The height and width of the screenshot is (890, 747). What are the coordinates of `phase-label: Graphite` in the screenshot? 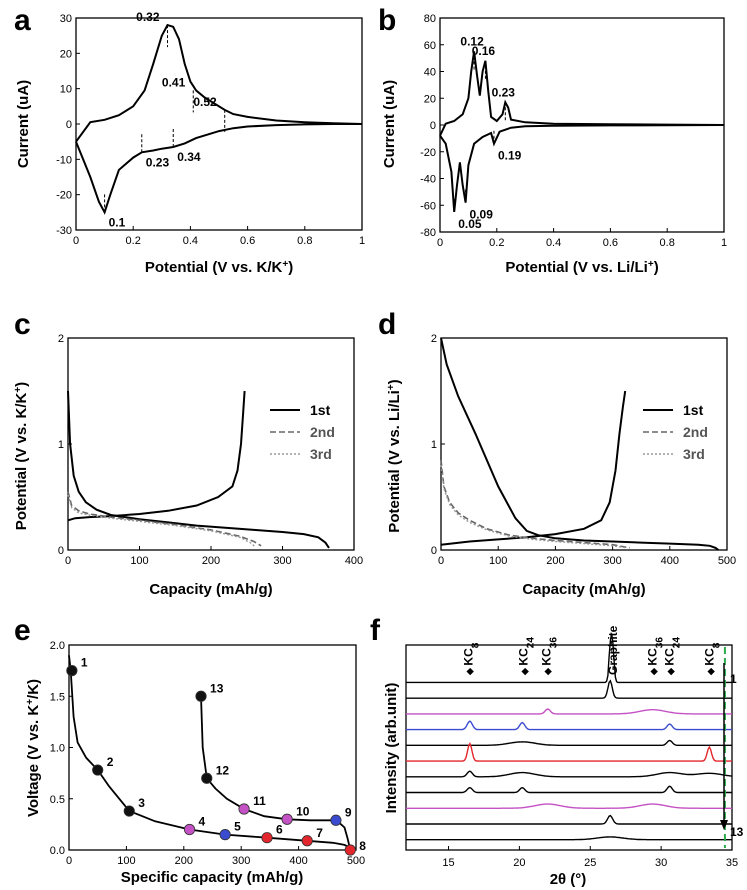 It's located at (613, 650).